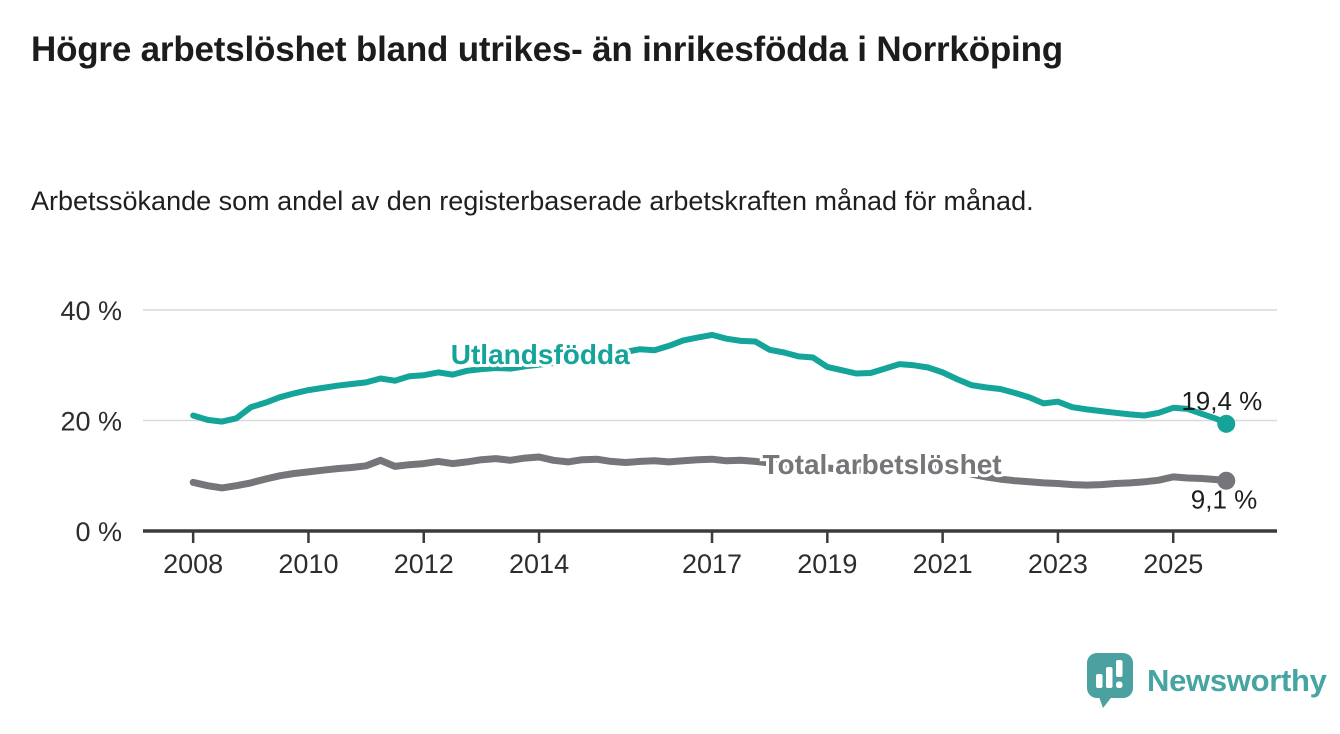 The image size is (1340, 734). Describe the element at coordinates (1237, 680) in the screenshot. I see `newsworthy-logo-text: Newsworthy` at that location.